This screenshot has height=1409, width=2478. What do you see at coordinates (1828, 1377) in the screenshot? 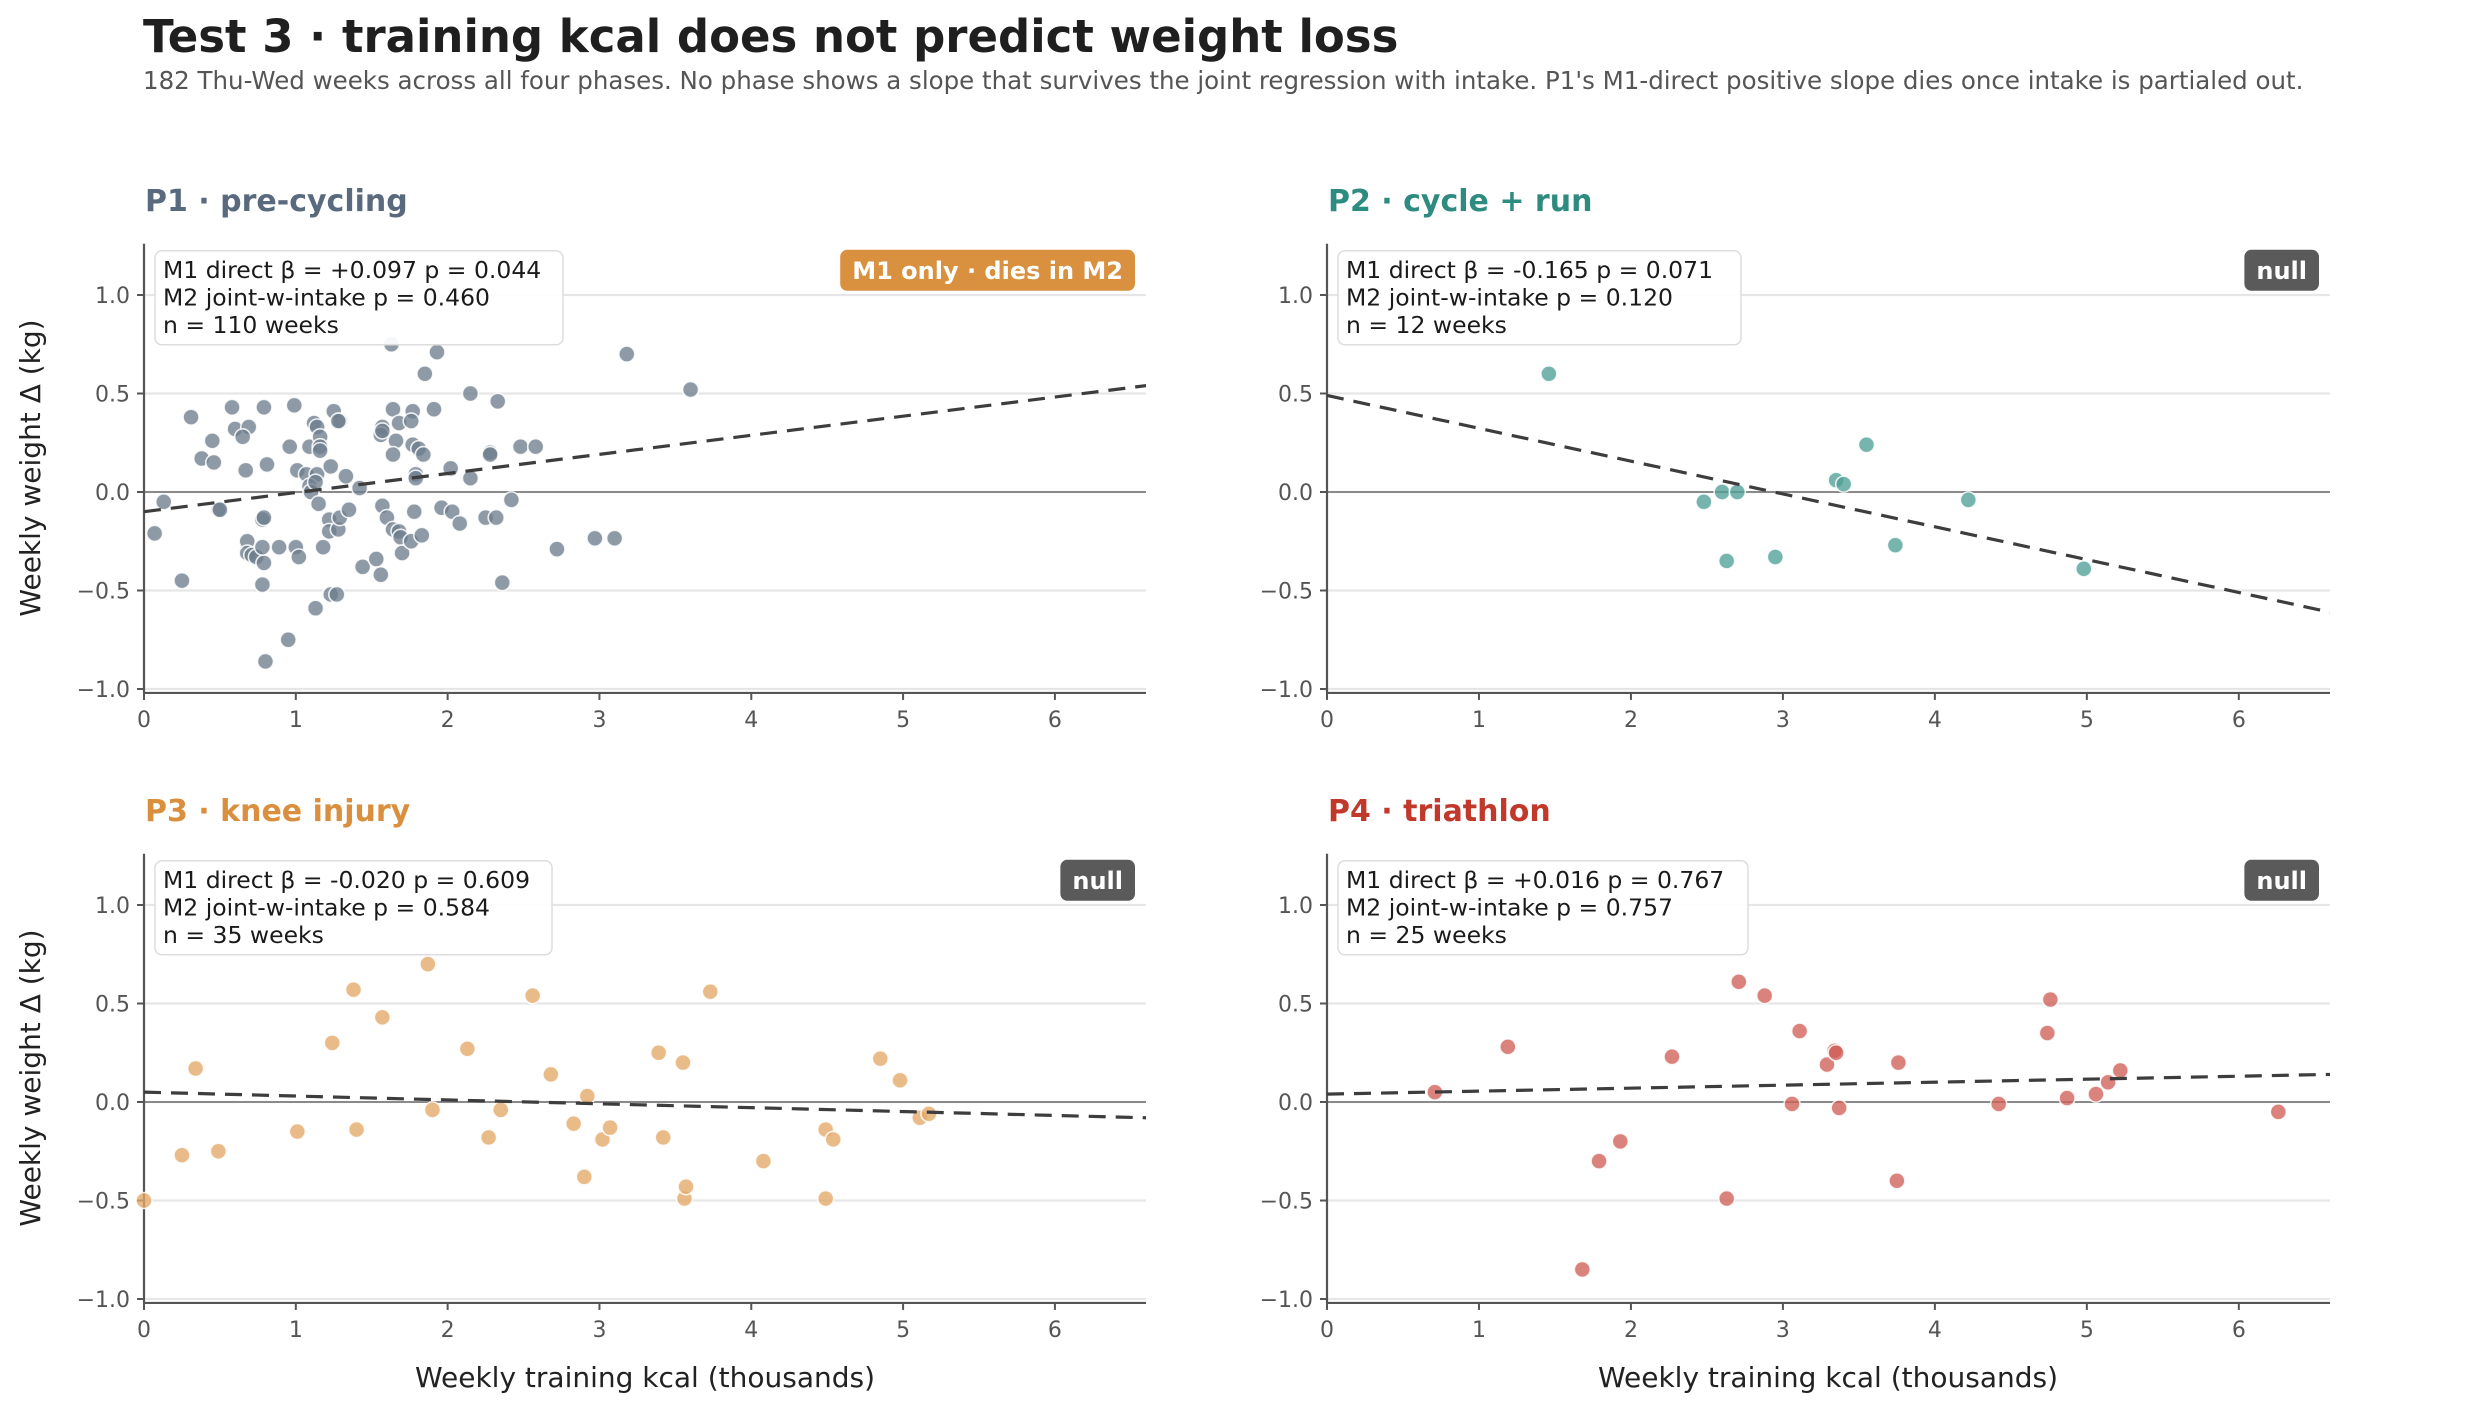
I see `x-axis-label: Weekly training kcal (thousands)` at bounding box center [1828, 1377].